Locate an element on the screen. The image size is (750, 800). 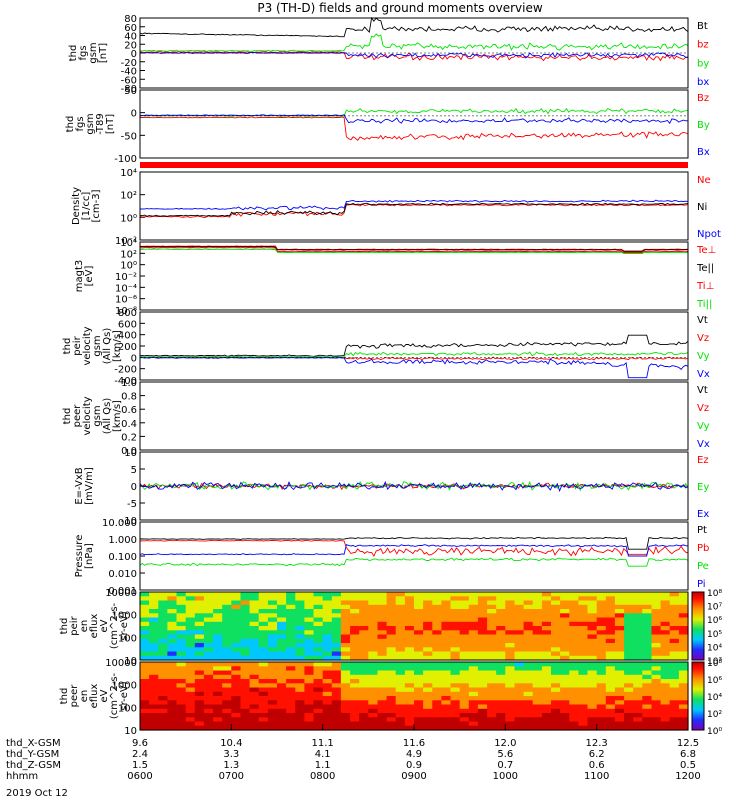
time-row-value: 0900 is located at coordinates (413, 776).